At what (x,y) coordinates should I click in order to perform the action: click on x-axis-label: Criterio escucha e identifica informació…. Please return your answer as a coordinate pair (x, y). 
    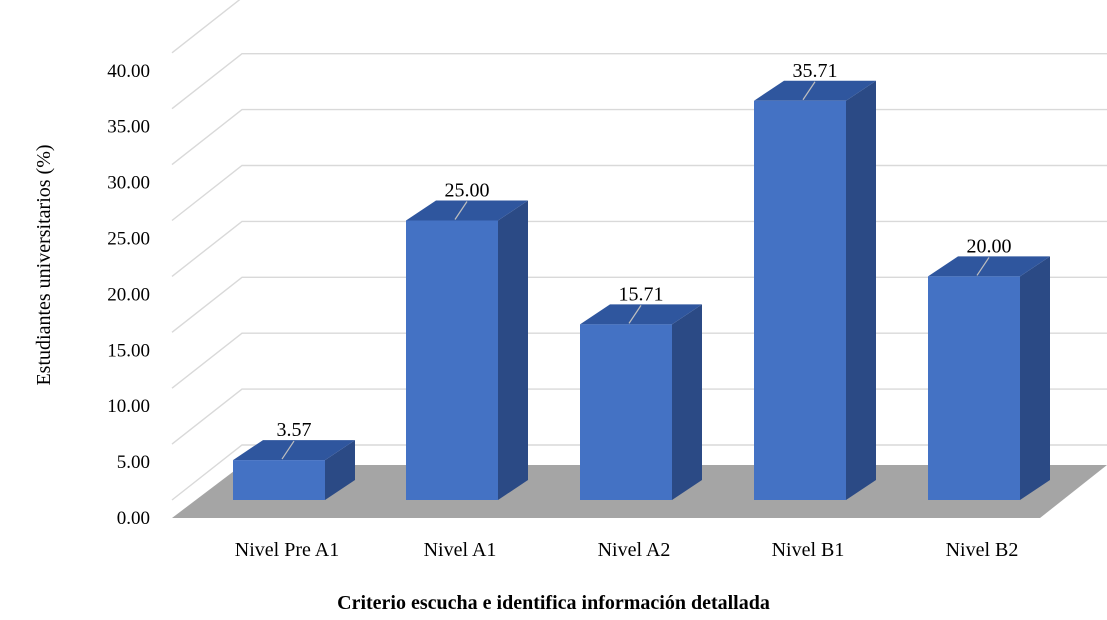
    Looking at the image, I should click on (553, 603).